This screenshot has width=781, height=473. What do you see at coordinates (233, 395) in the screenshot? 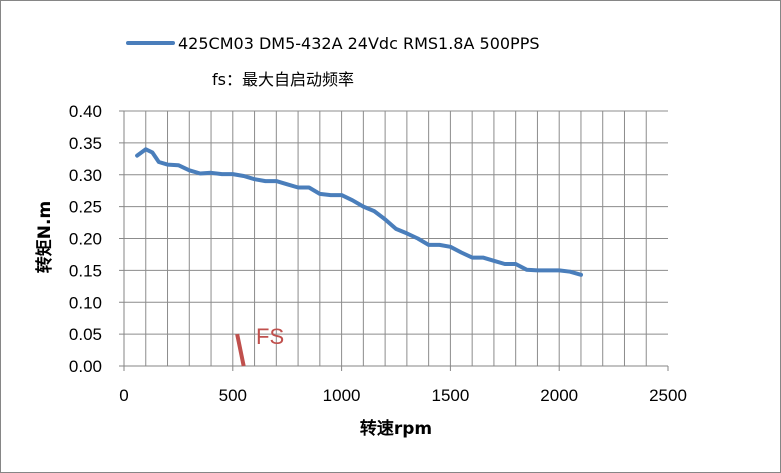
I see `x-tick-label: 500` at bounding box center [233, 395].